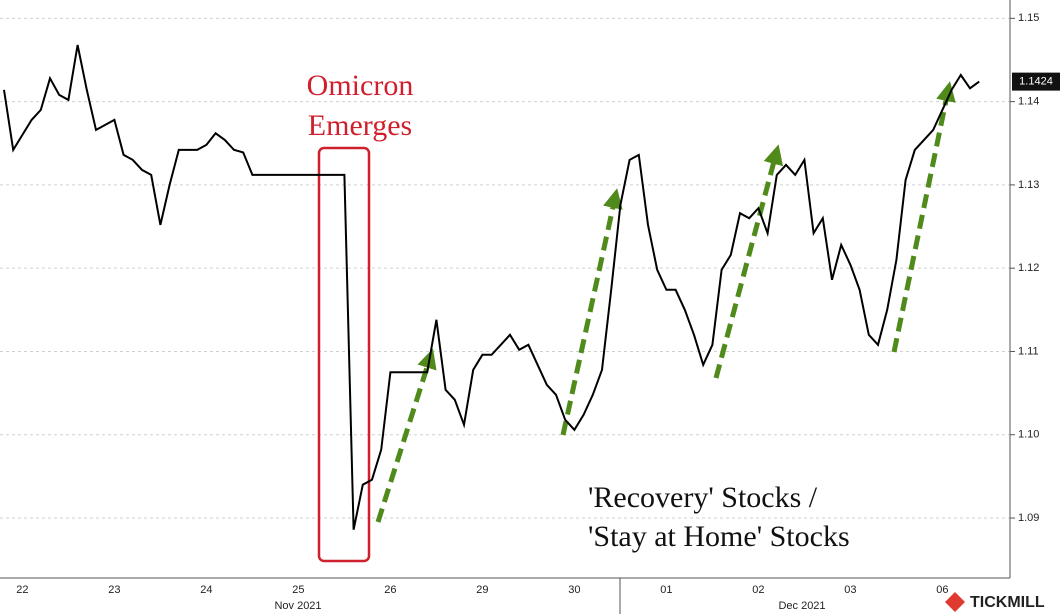  I want to click on annotation: Omicron, so click(360, 85).